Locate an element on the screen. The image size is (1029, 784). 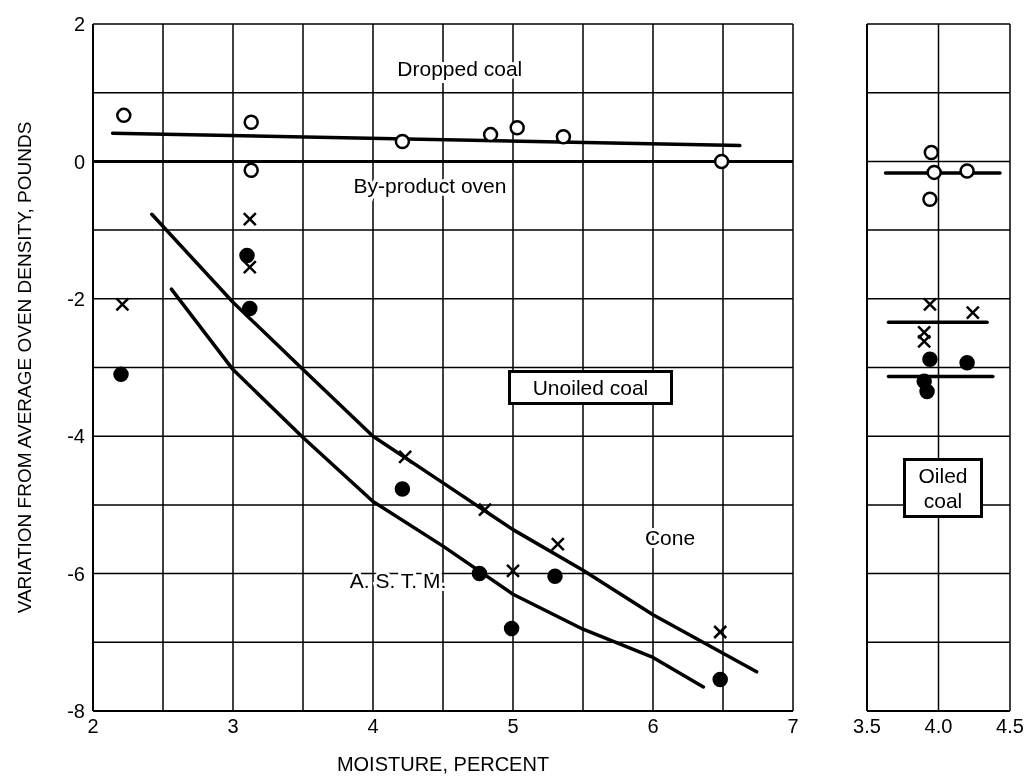
annotation: Unoiled coal is located at coordinates (590, 388).